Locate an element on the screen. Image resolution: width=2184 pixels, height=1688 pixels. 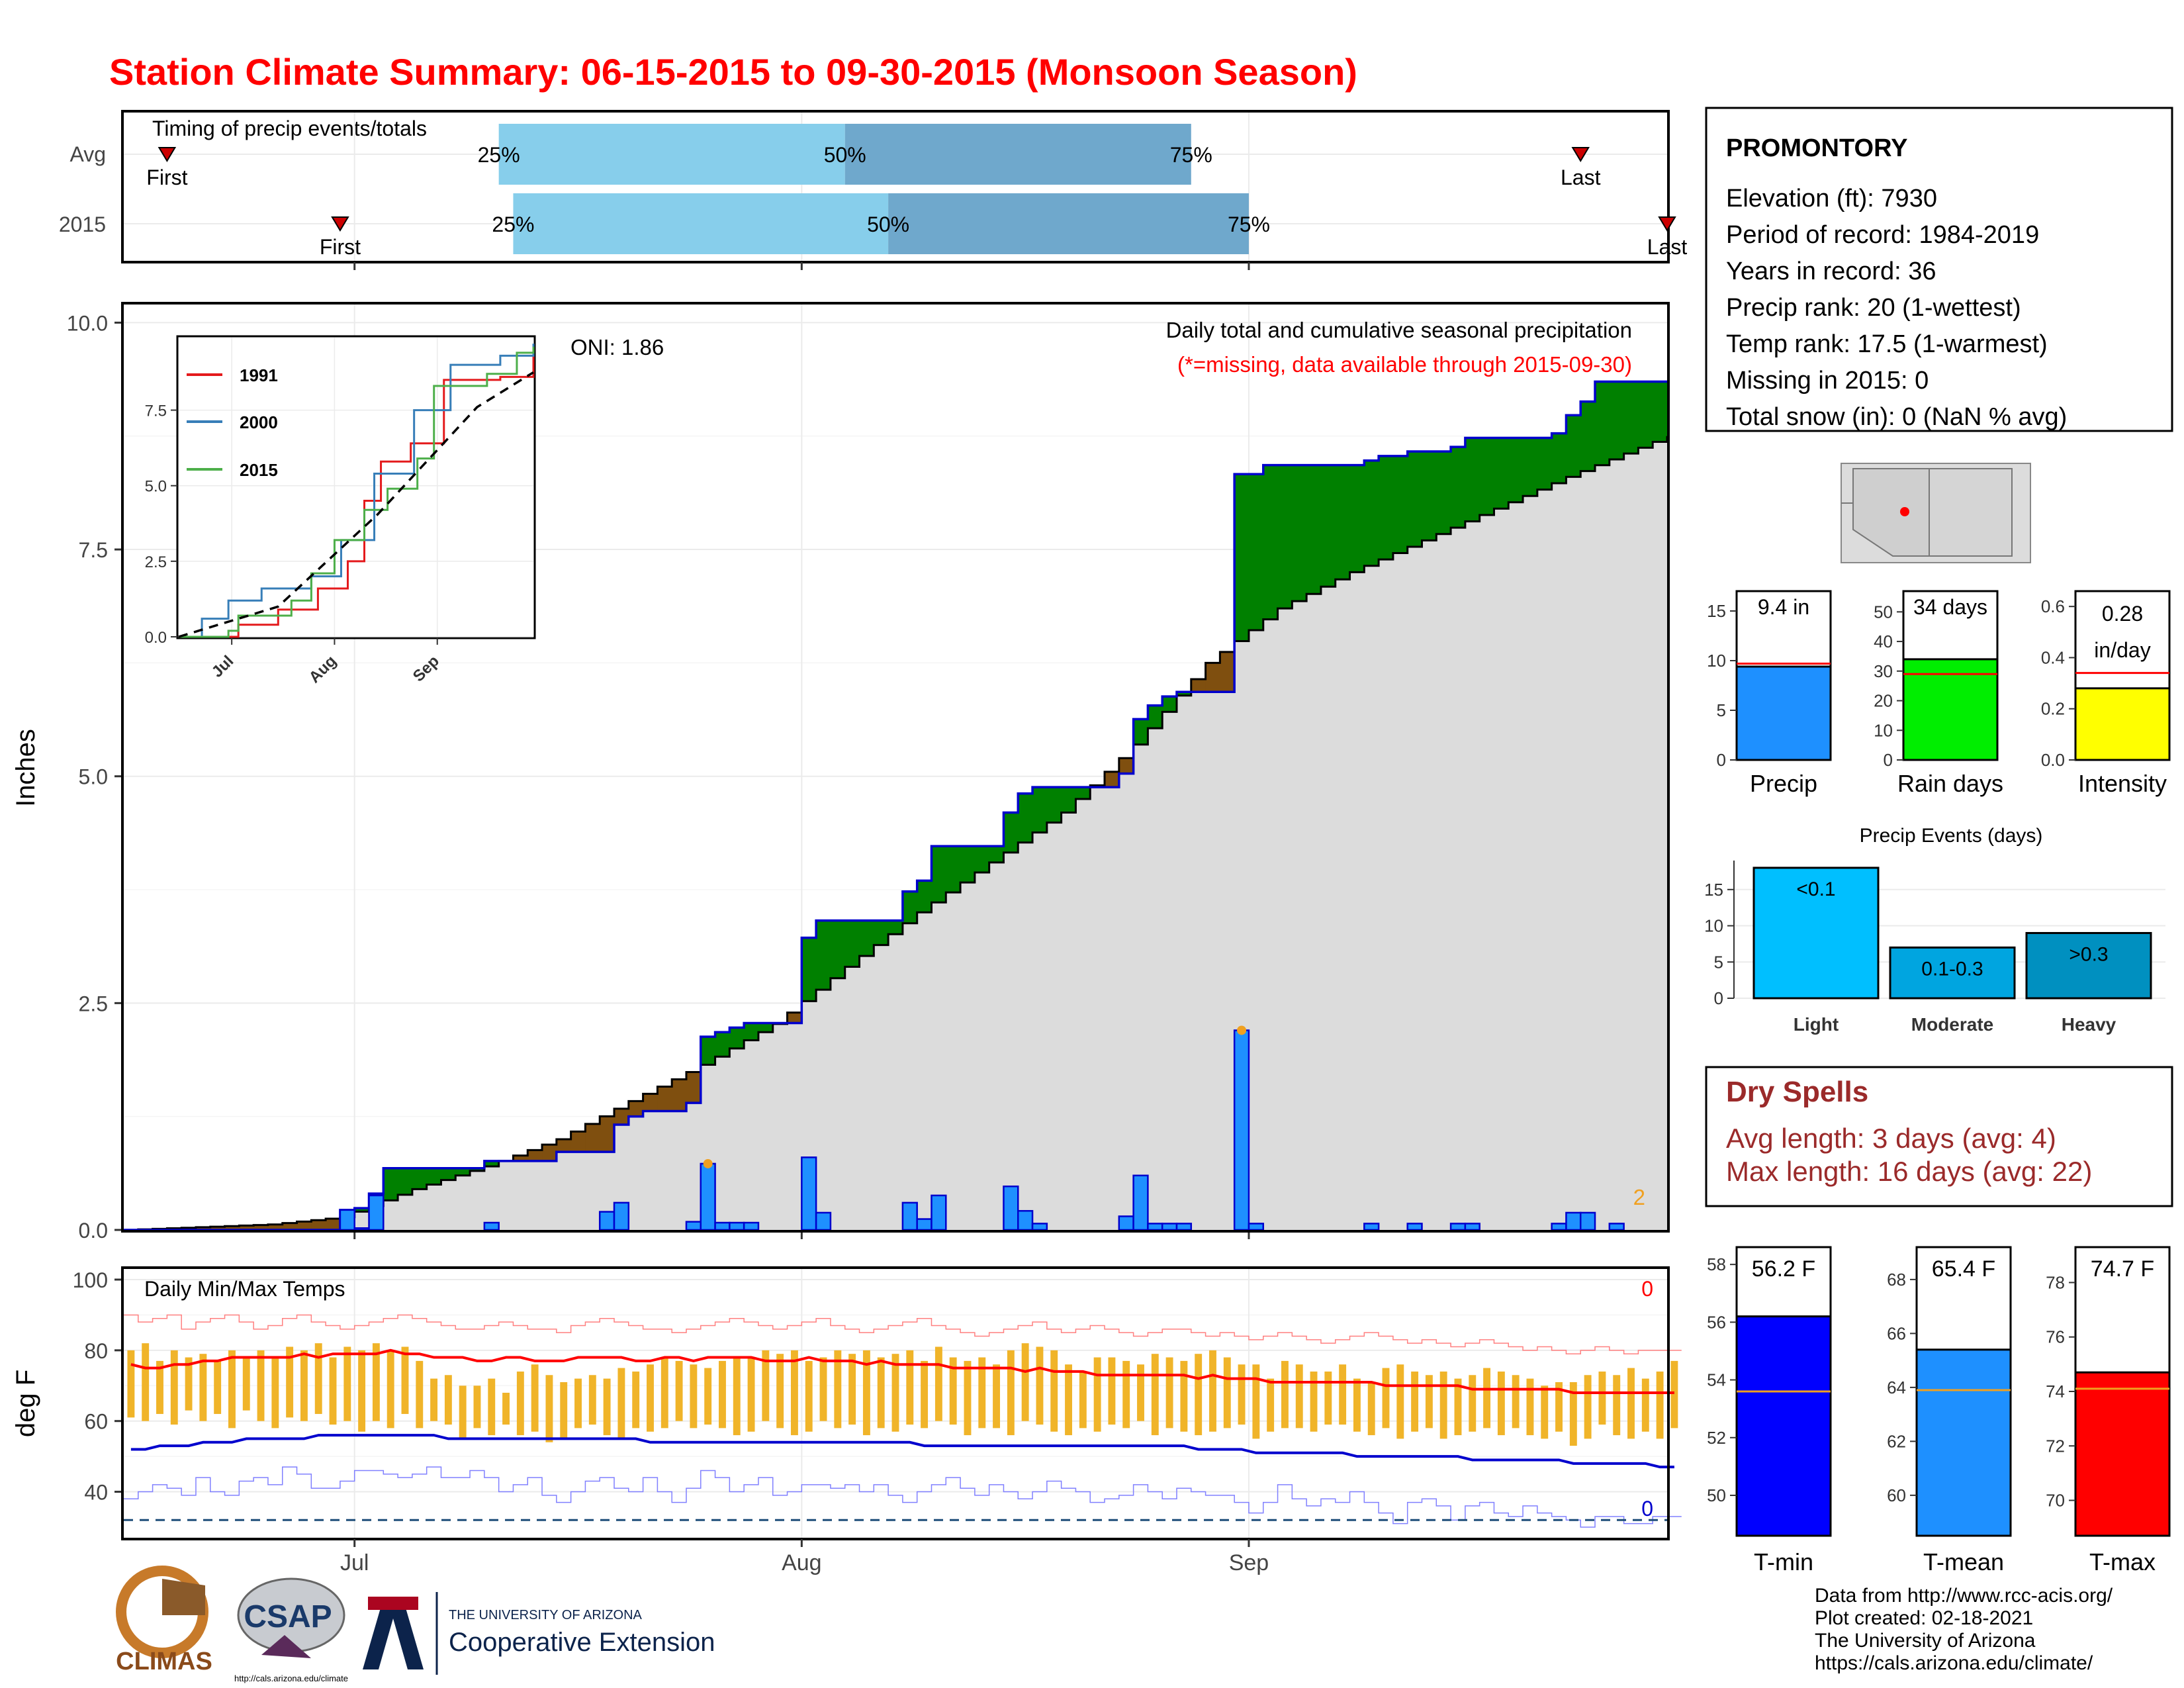
timing-q50-q75-bar is located at coordinates (1017, 154).